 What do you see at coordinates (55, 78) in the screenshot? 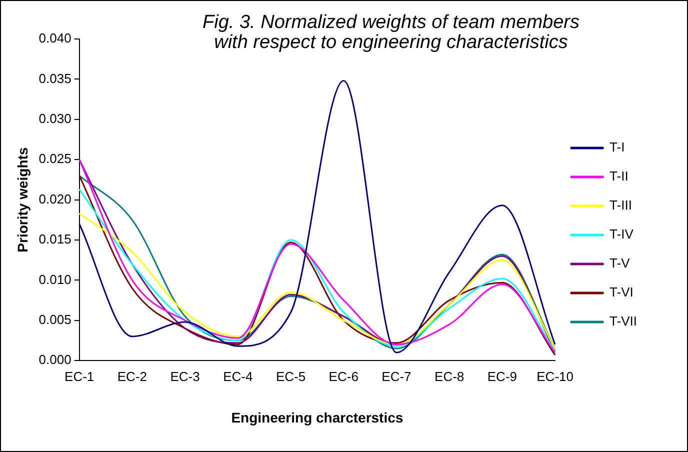
I see `y-tick-label: 0.035` at bounding box center [55, 78].